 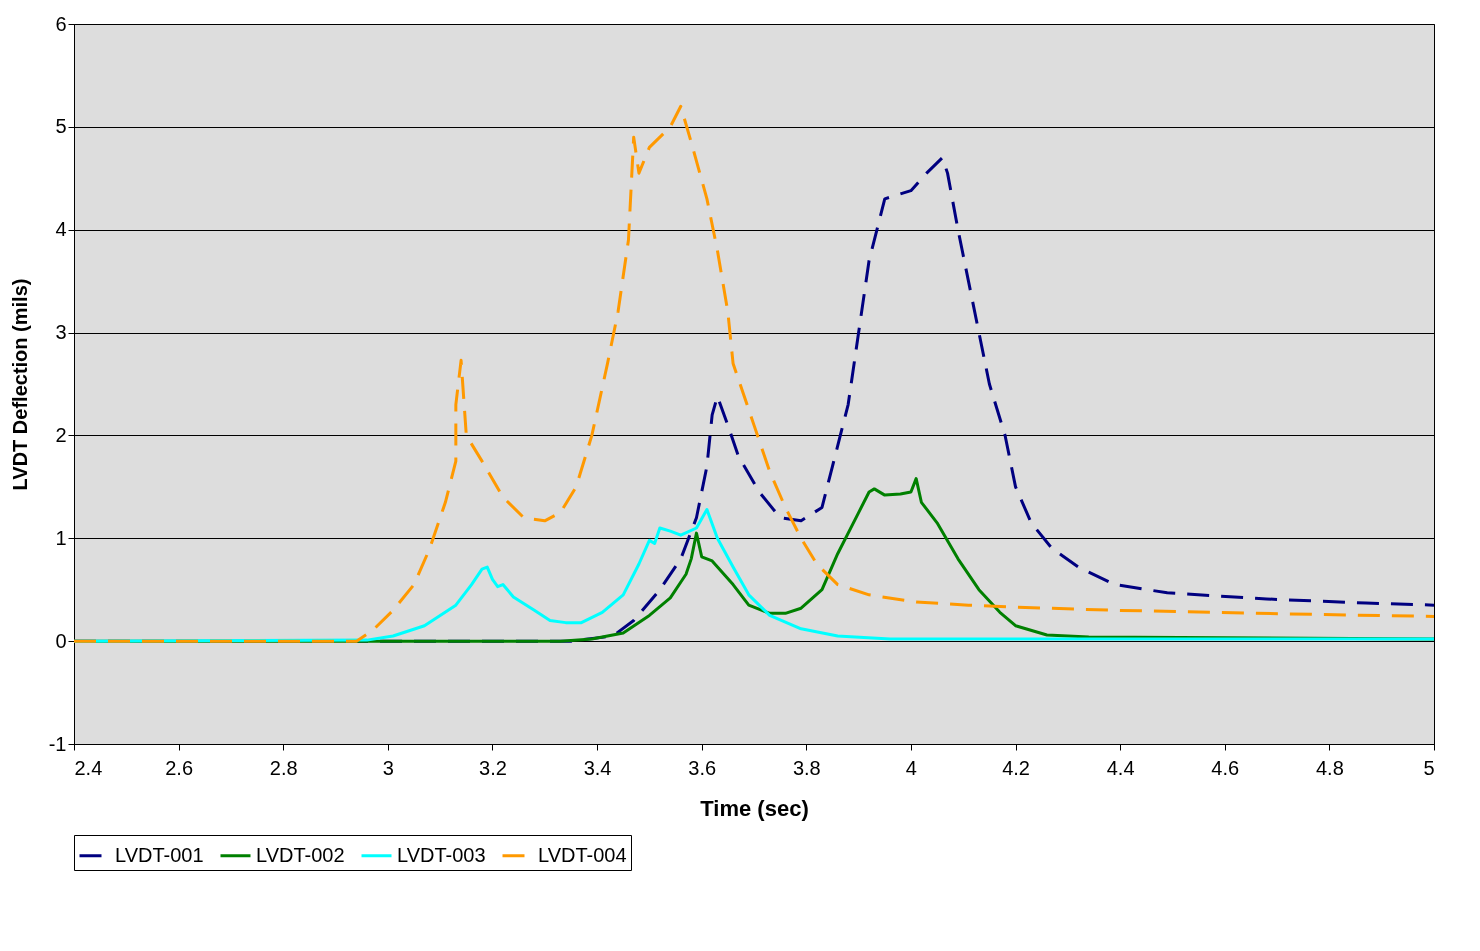 What do you see at coordinates (582, 854) in the screenshot?
I see `legend-label: LVDT-004` at bounding box center [582, 854].